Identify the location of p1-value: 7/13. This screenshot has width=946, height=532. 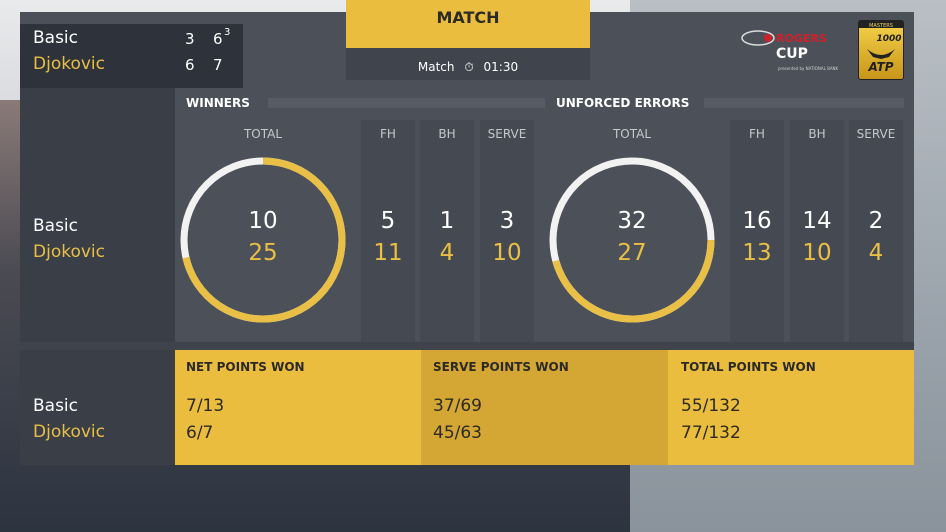
(205, 406).